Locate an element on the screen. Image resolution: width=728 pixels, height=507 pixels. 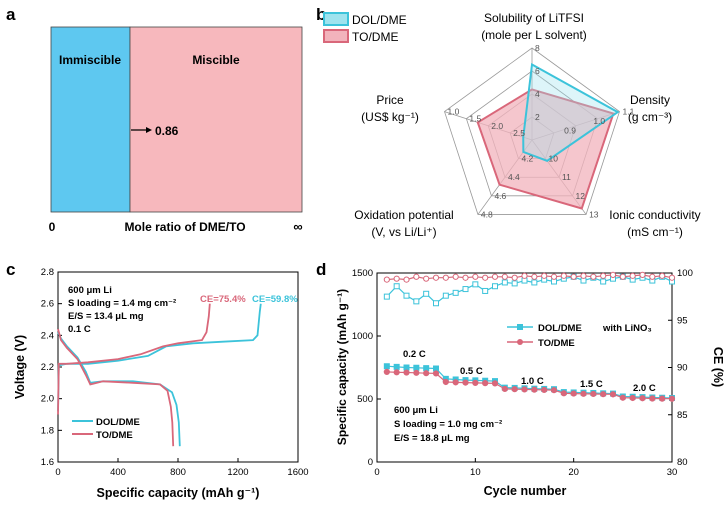
y-axis-label-c: Voltage (V) is located at coordinates (20, 367).